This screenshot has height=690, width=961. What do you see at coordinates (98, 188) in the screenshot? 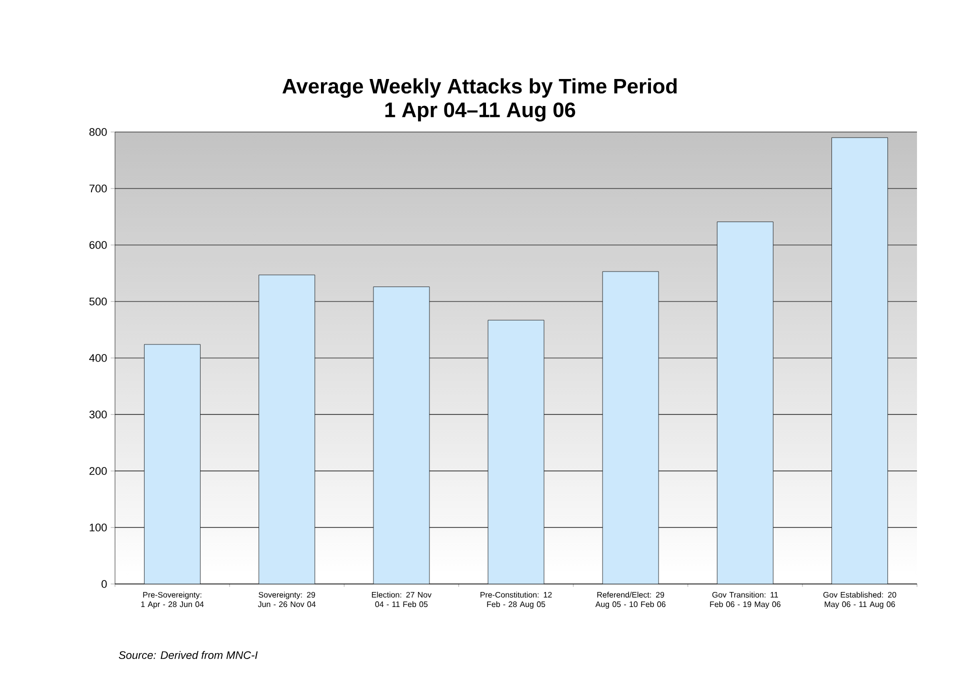
I see `y-tick-label: 700` at bounding box center [98, 188].